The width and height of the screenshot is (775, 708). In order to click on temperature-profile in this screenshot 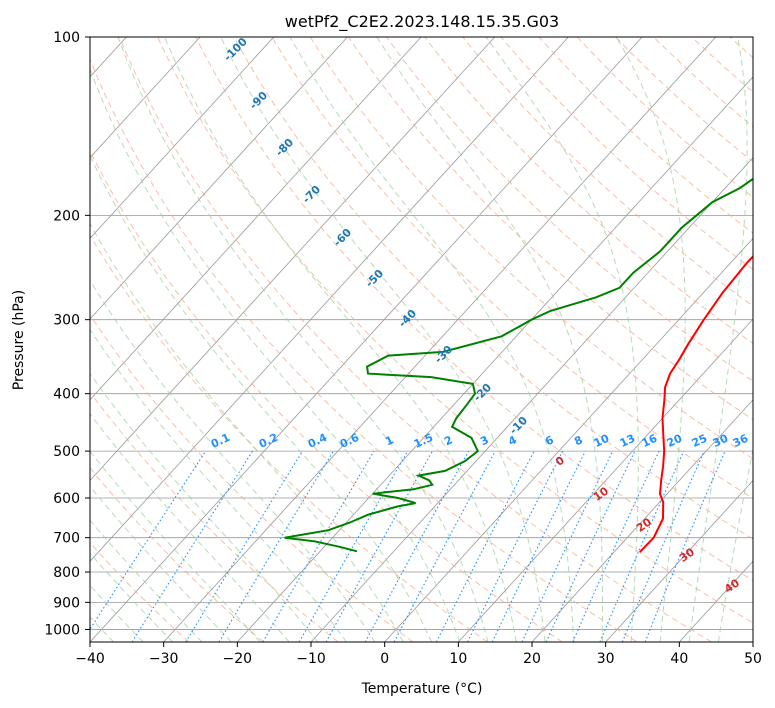, I will do `click(696, 403)`.